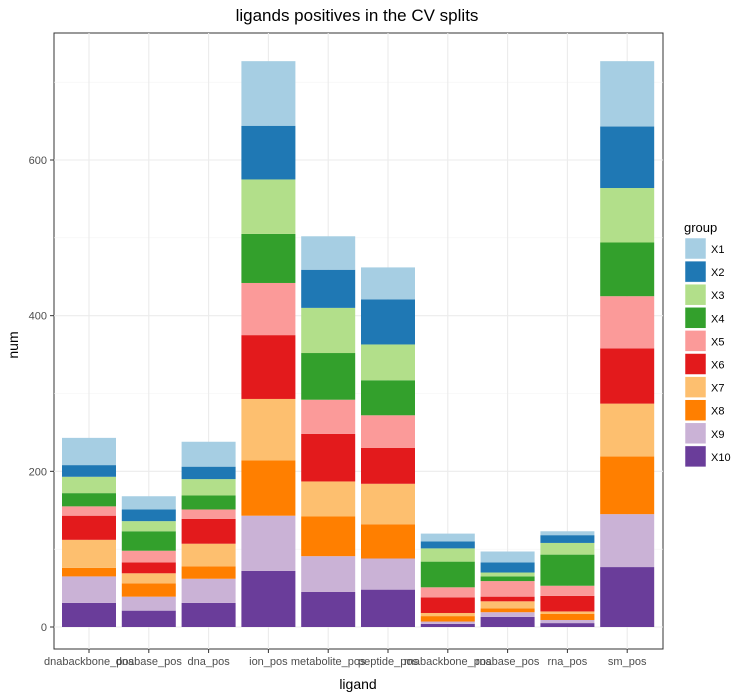 This screenshot has height=699, width=748. What do you see at coordinates (627, 322) in the screenshot?
I see `bar-segment-sm_pos-X5` at bounding box center [627, 322].